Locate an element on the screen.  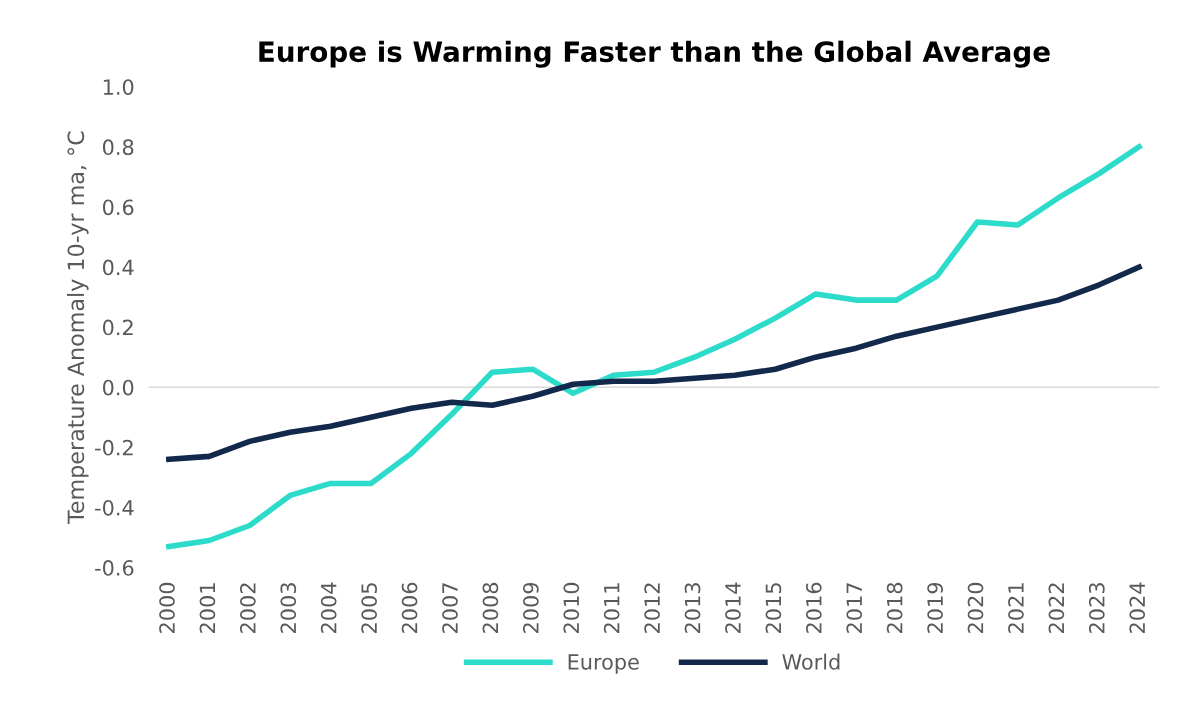
legend-label: Europe is located at coordinates (603, 664).